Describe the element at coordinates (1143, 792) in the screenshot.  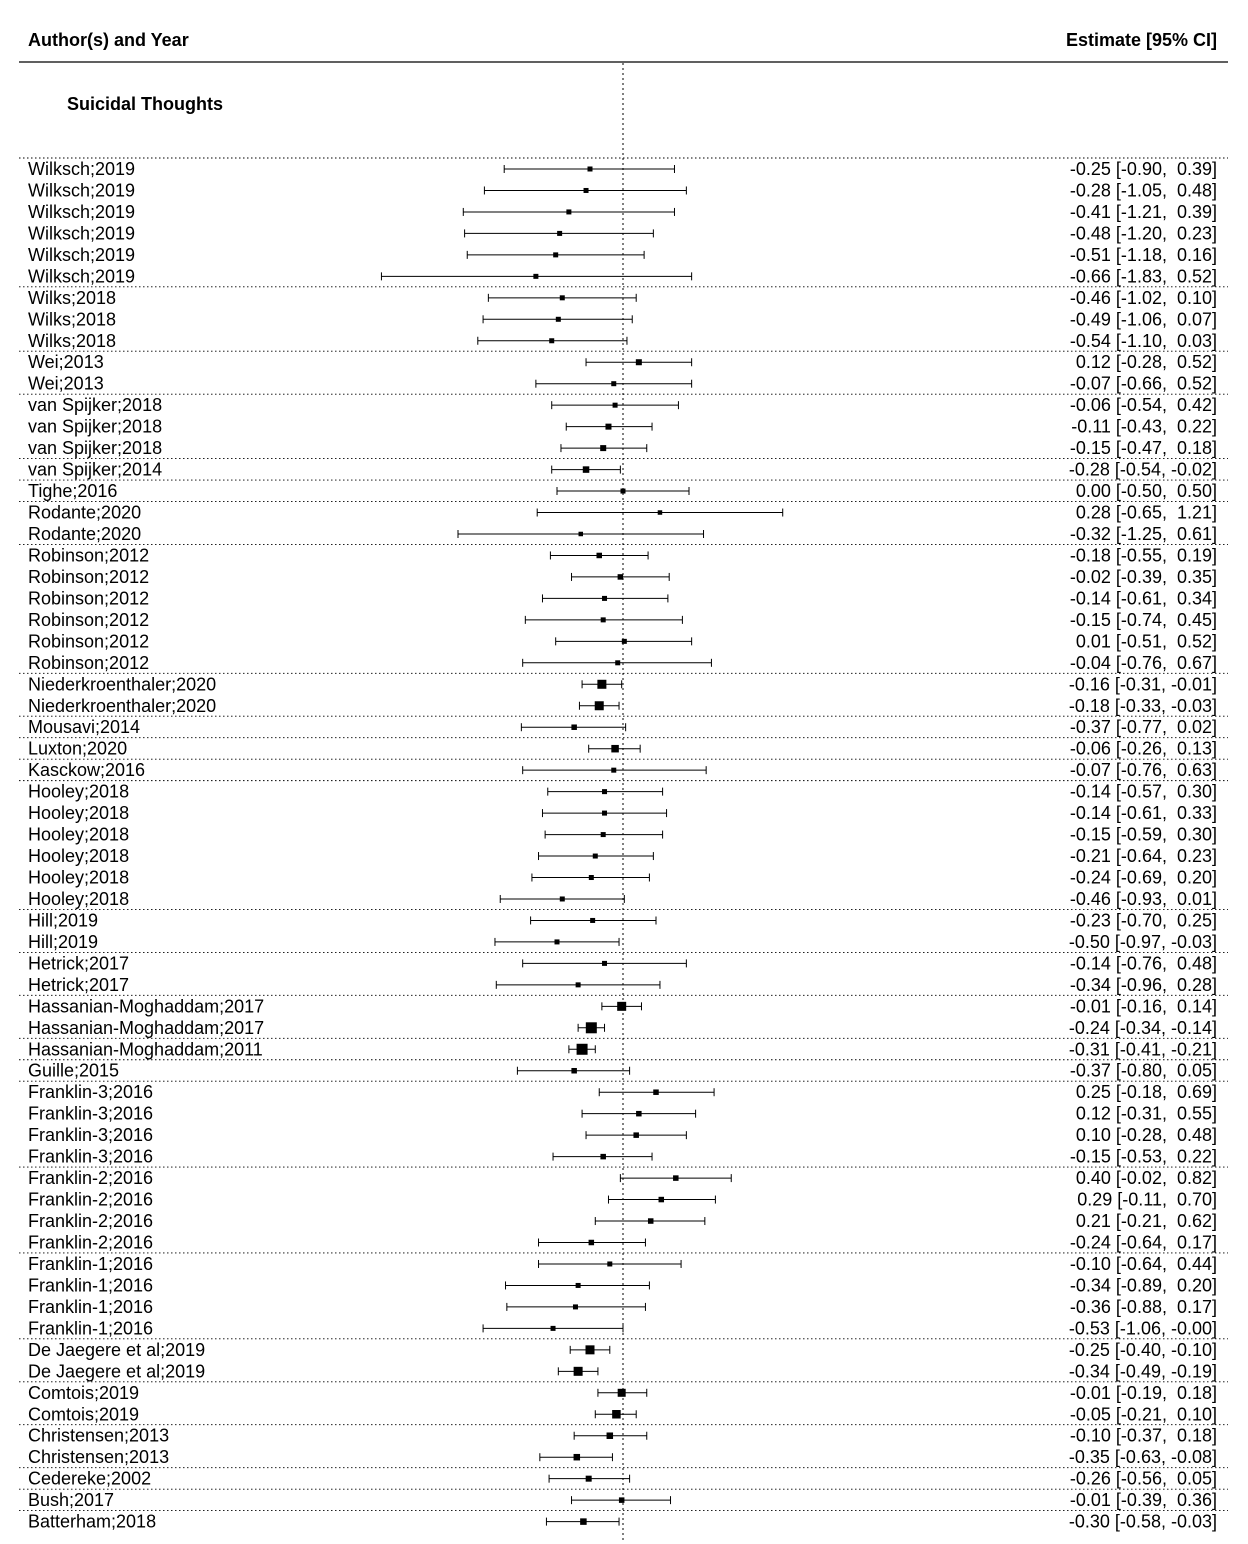
I see `estimate-ci-text: -0.14 [-0.57, 0.30]` at that location.